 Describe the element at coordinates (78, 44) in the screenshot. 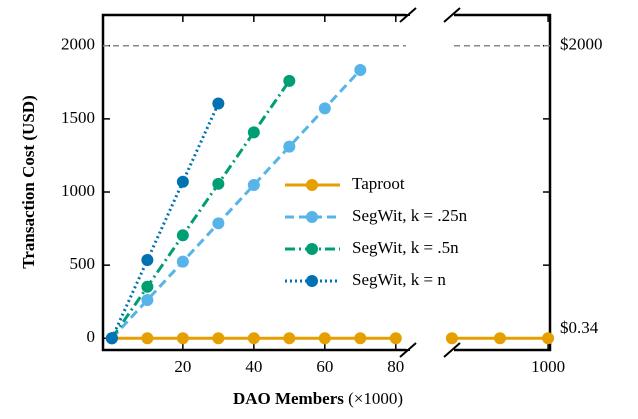

I see `y-tick-label: 2000` at that location.